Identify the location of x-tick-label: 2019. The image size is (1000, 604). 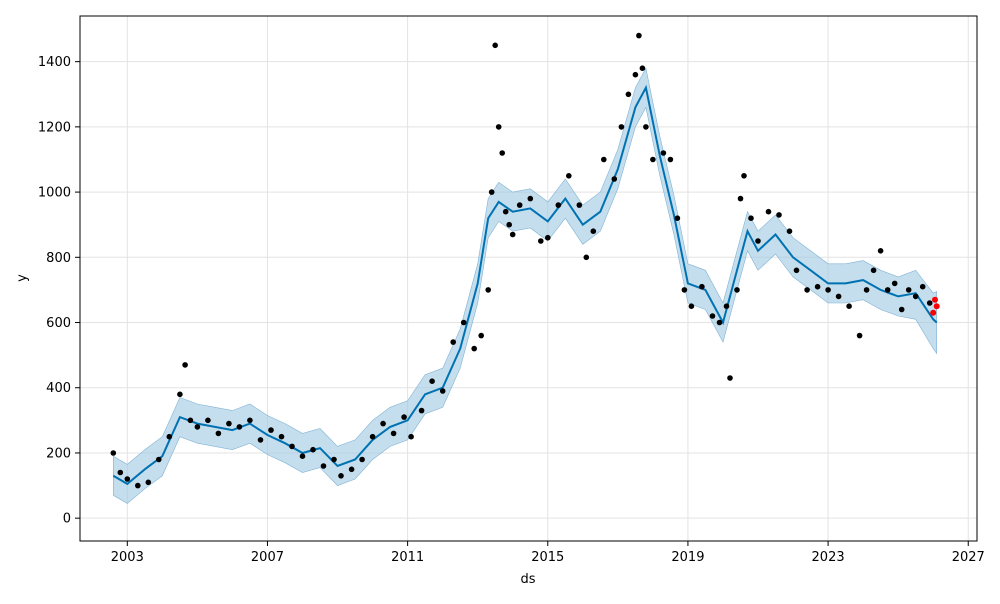
(687, 557).